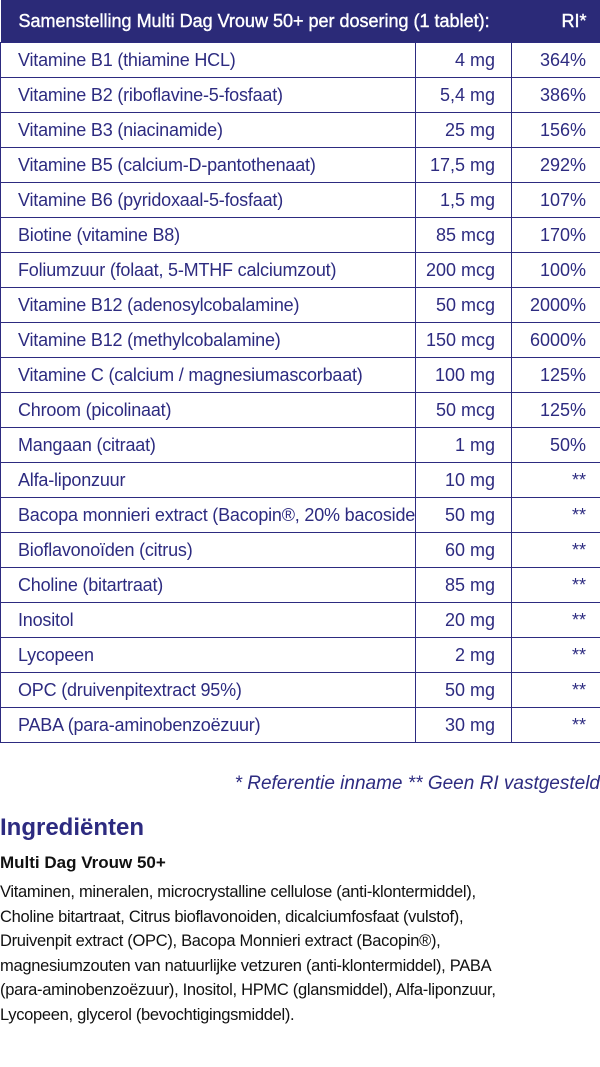  I want to click on nutrient-amount: 200 mcg, so click(463, 270).